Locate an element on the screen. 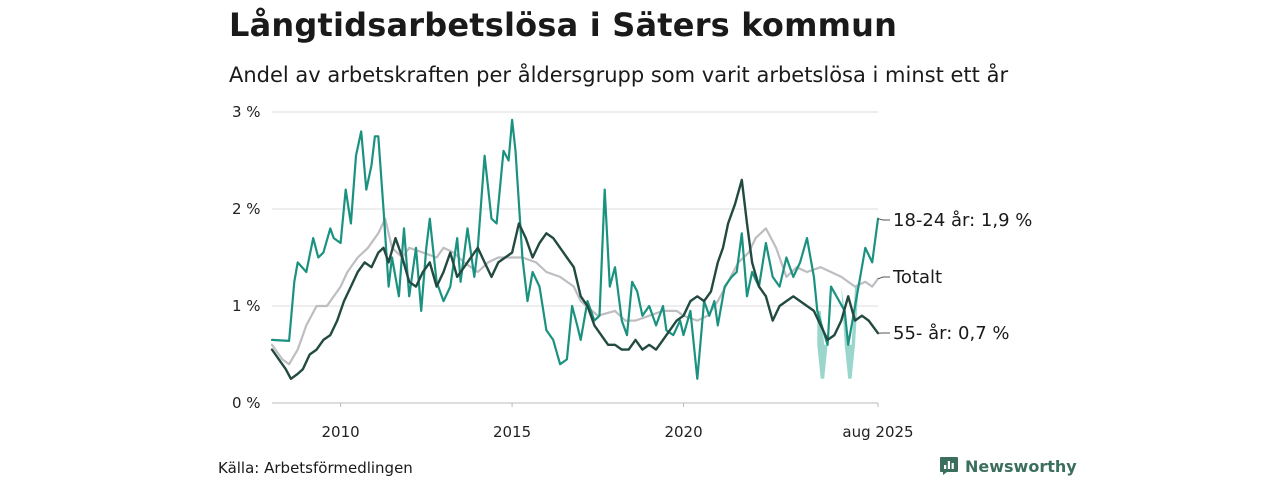  end-label: 55- år: 0,7 % is located at coordinates (951, 333).